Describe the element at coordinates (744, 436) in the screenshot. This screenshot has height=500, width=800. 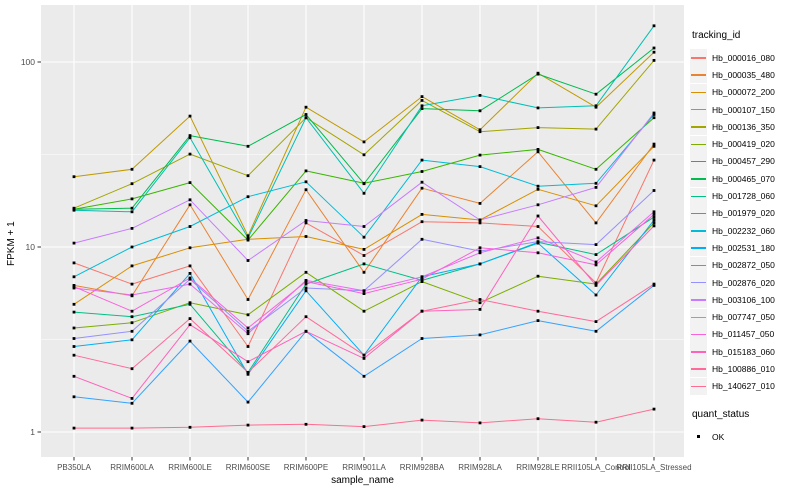
I see `legend-item-quant-ok: OK` at that location.